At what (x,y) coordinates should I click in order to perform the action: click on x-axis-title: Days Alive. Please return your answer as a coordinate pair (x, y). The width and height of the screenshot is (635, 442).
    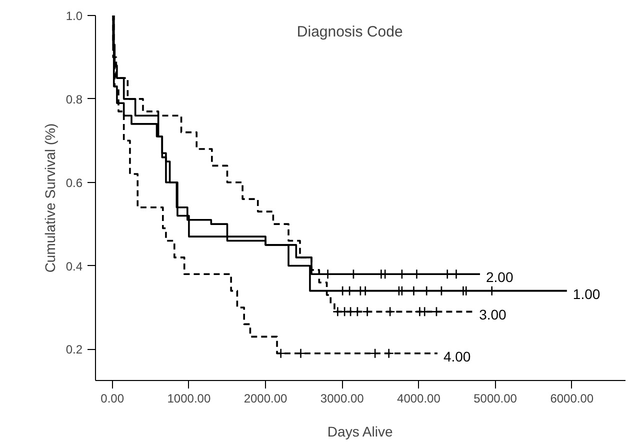
    Looking at the image, I should click on (360, 432).